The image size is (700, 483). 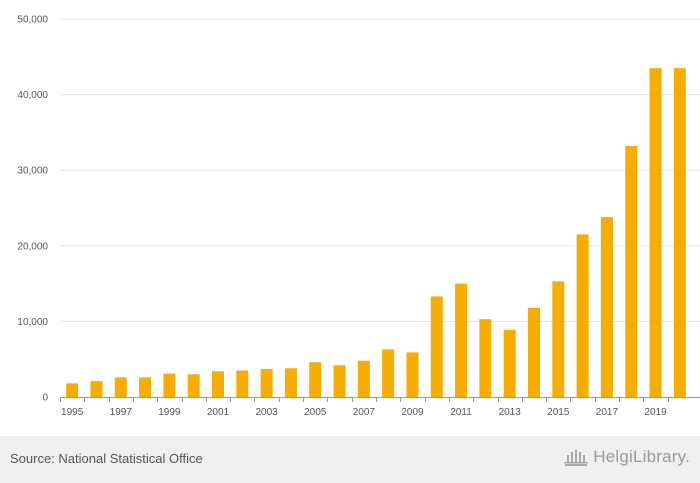 I want to click on x-tick-label-2007: 2007, so click(x=364, y=412).